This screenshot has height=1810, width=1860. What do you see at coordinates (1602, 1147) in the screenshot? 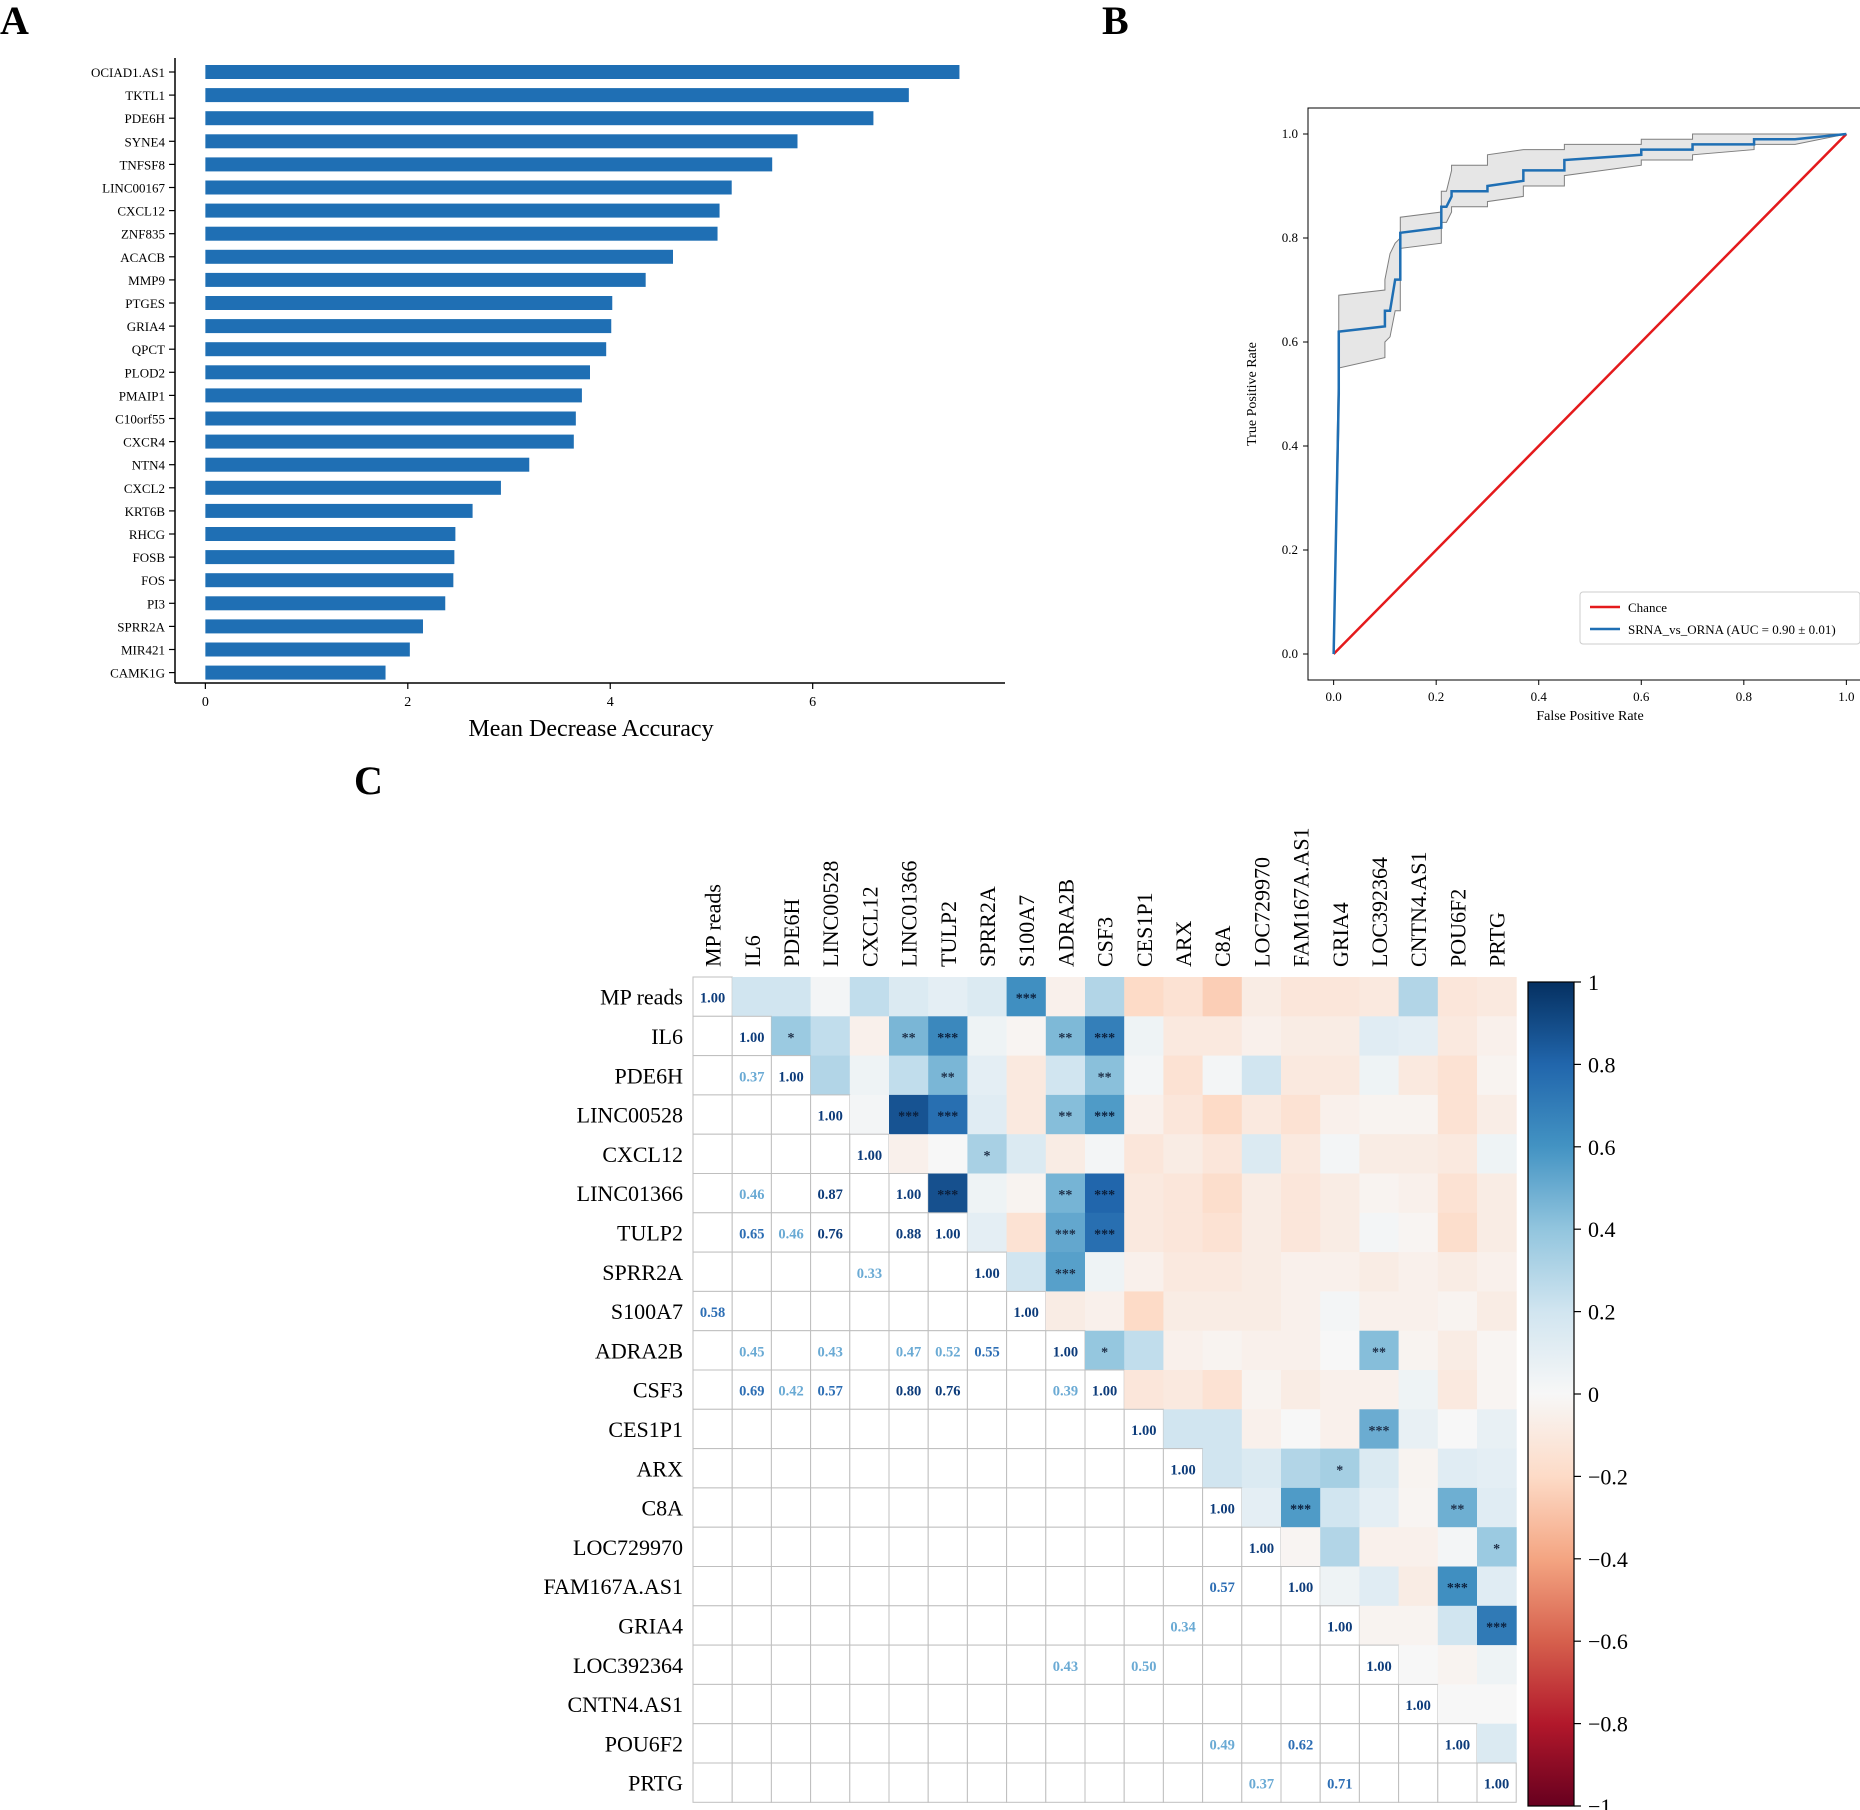
I see `colorbar-tick-label: 0.6` at bounding box center [1602, 1147].